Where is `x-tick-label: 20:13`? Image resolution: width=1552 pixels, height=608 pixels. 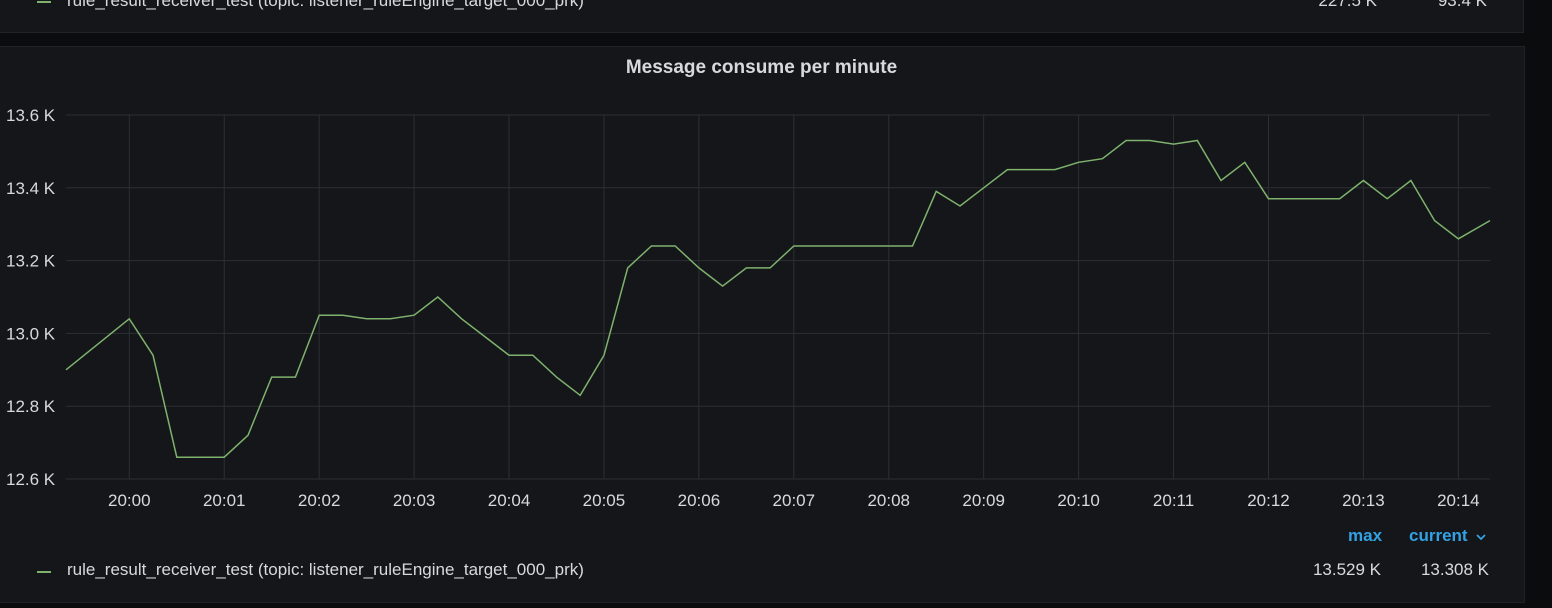
x-tick-label: 20:13 is located at coordinates (1363, 500).